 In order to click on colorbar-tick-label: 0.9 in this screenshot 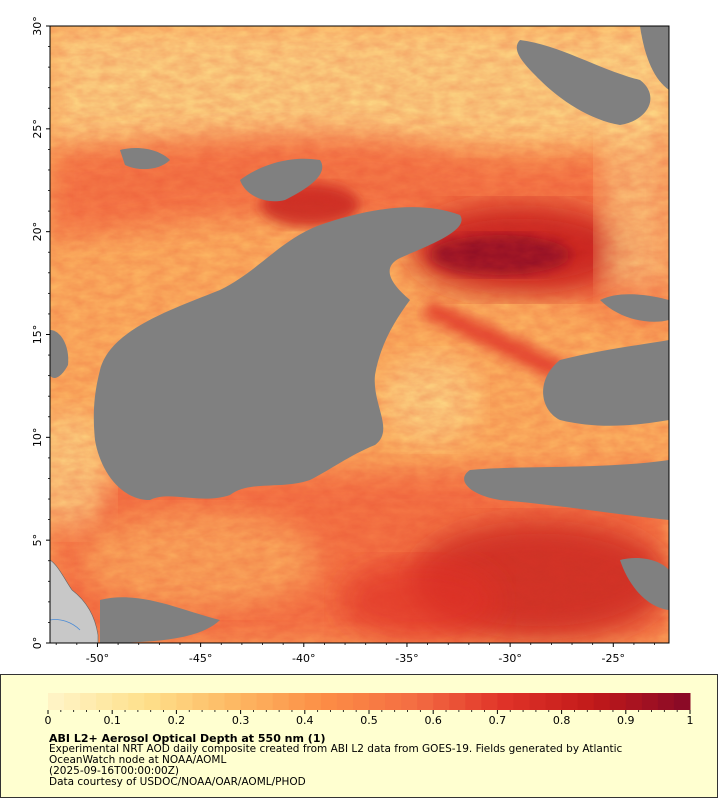, I will do `click(626, 720)`.